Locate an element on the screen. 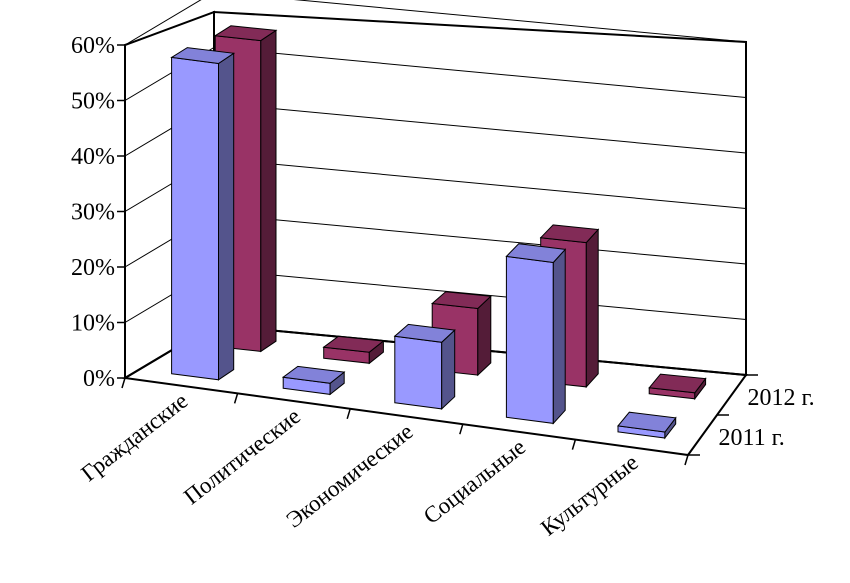 The image size is (850, 583). y-tick-label: 60% is located at coordinates (93, 46).